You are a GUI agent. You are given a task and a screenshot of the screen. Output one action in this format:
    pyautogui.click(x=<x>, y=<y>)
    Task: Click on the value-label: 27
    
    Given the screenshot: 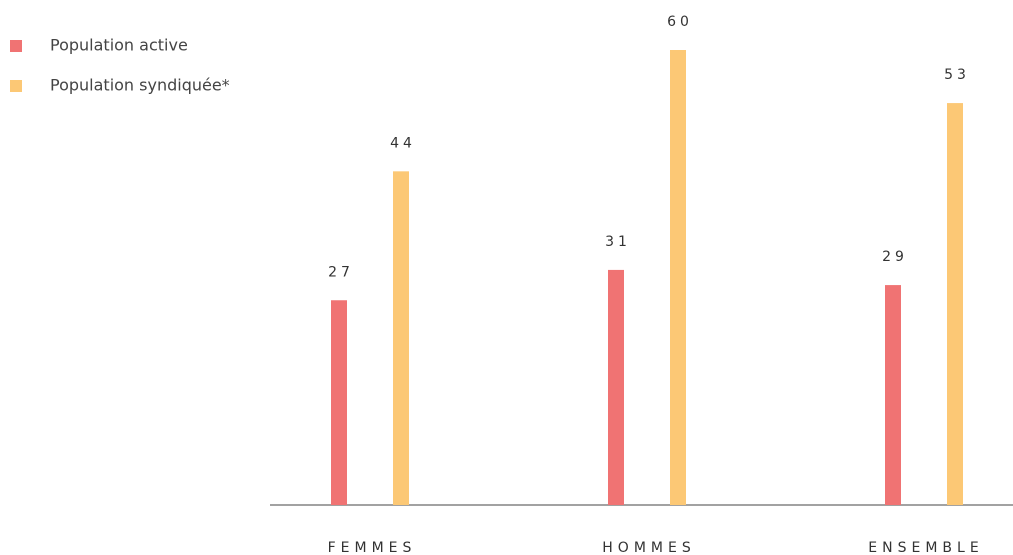 What is the action you would take?
    pyautogui.click(x=341, y=272)
    